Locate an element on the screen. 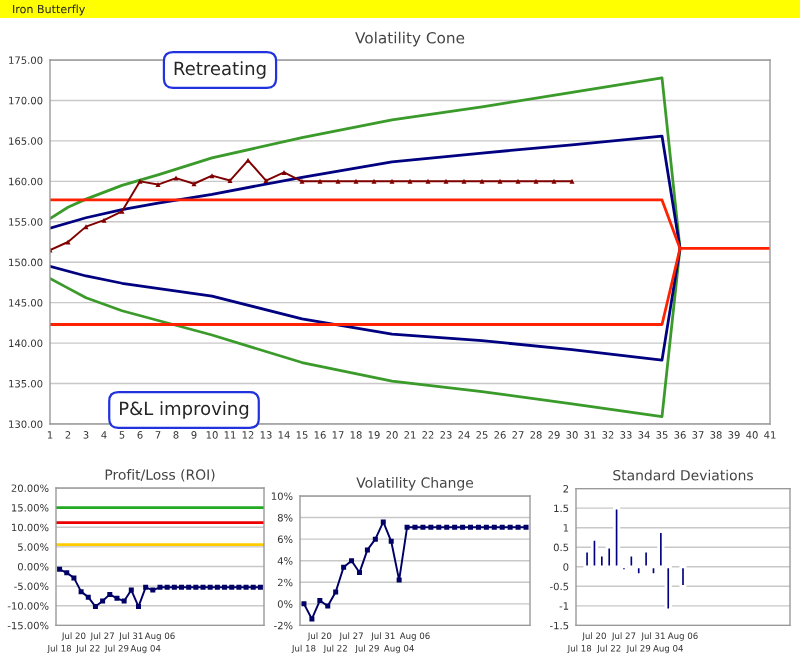 This screenshot has height=660, width=800. annotation: Retreating is located at coordinates (220, 70).